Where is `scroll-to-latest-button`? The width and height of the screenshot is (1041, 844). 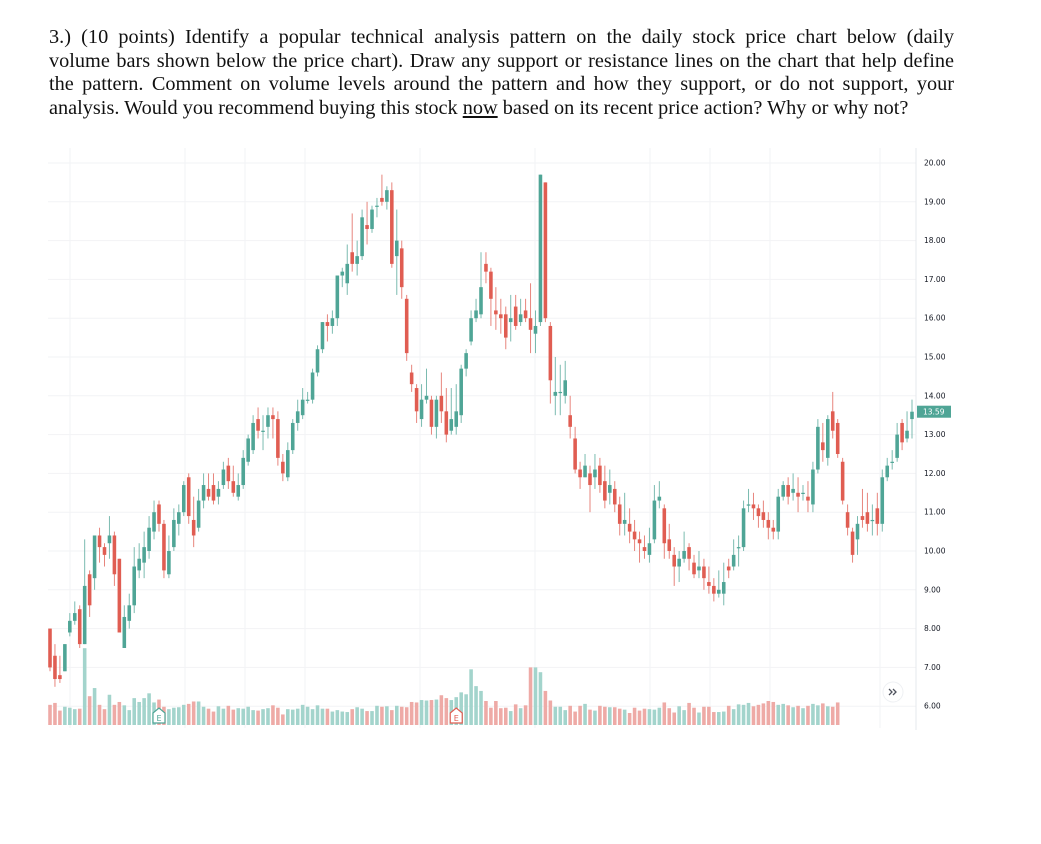 scroll-to-latest-button is located at coordinates (893, 692).